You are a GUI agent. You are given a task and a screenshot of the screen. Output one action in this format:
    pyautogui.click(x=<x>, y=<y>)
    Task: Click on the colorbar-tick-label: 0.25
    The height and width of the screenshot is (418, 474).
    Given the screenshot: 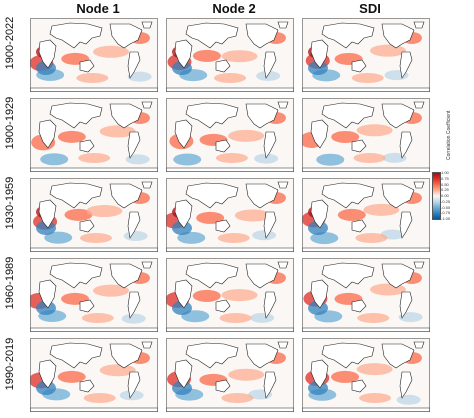 What is the action you would take?
    pyautogui.click(x=445, y=190)
    